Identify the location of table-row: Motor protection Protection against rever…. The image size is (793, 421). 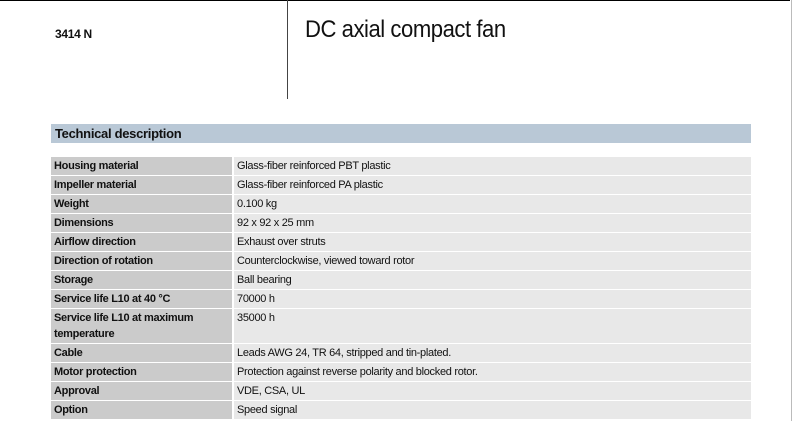
(401, 372).